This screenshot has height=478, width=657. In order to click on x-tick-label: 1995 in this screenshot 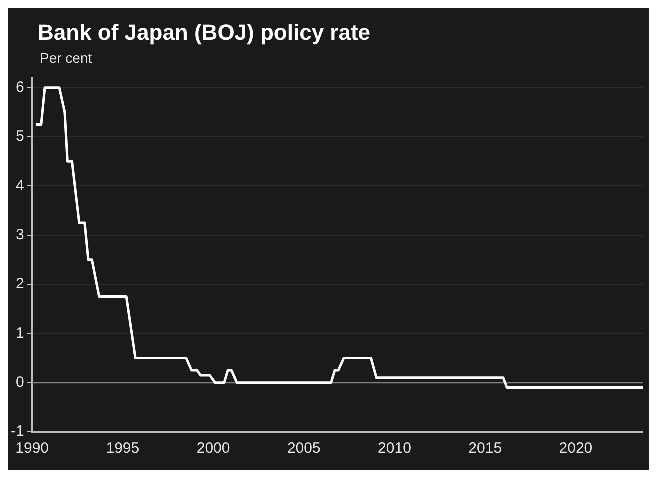, I will do `click(123, 449)`.